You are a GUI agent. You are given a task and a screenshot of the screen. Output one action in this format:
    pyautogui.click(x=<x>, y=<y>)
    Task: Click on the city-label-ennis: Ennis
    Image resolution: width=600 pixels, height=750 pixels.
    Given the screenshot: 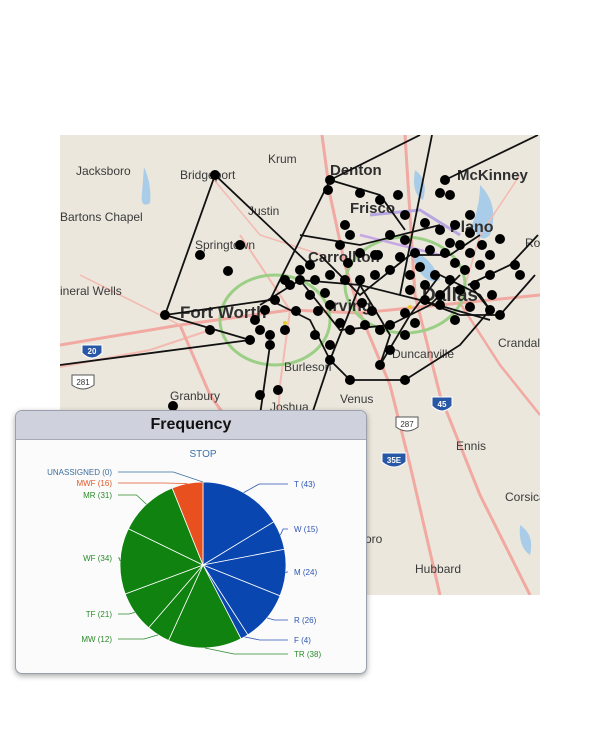 What is the action you would take?
    pyautogui.click(x=471, y=446)
    